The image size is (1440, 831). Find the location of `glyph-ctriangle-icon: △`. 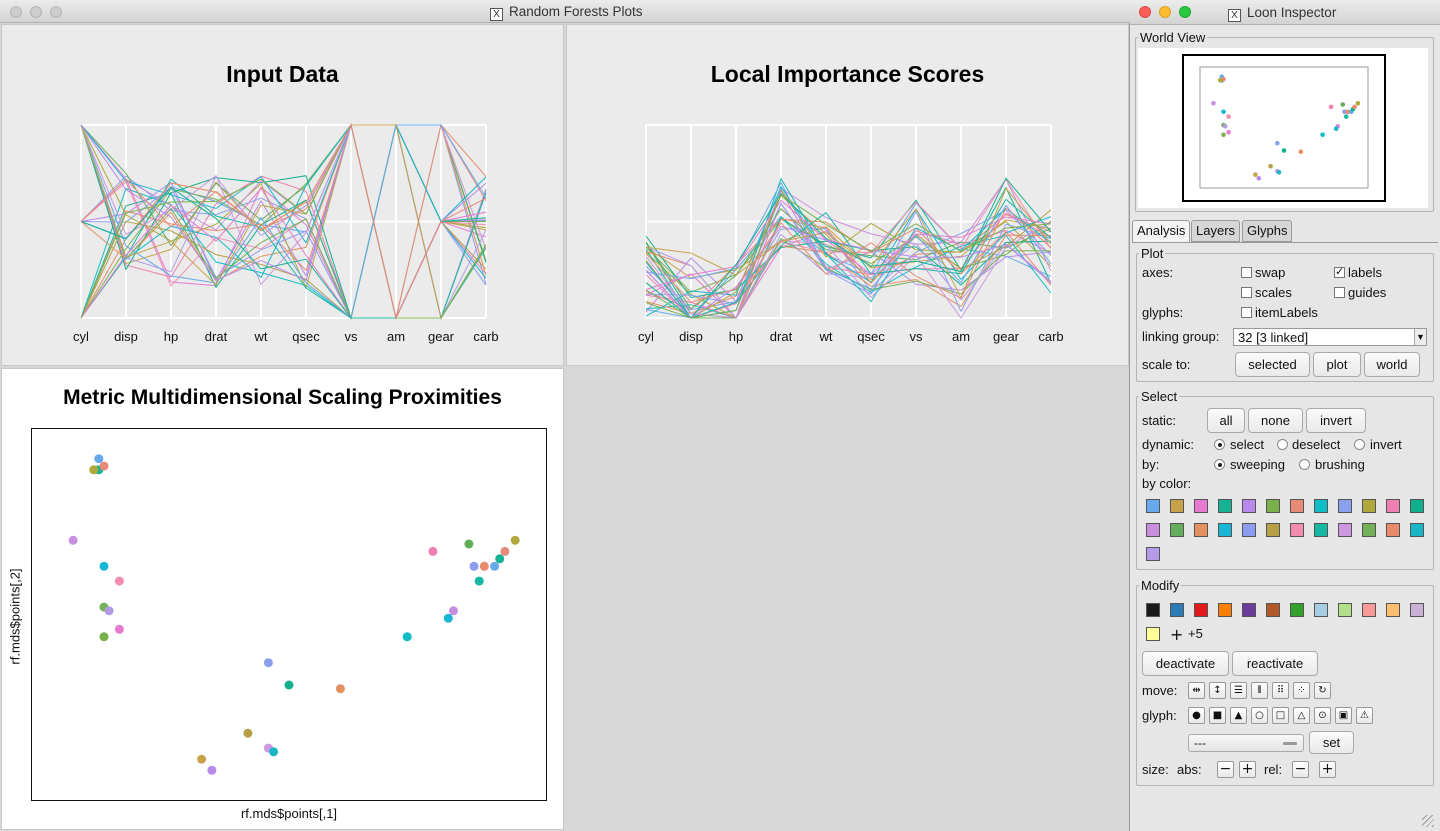

glyph-ctriangle-icon: △ is located at coordinates (1301, 715).